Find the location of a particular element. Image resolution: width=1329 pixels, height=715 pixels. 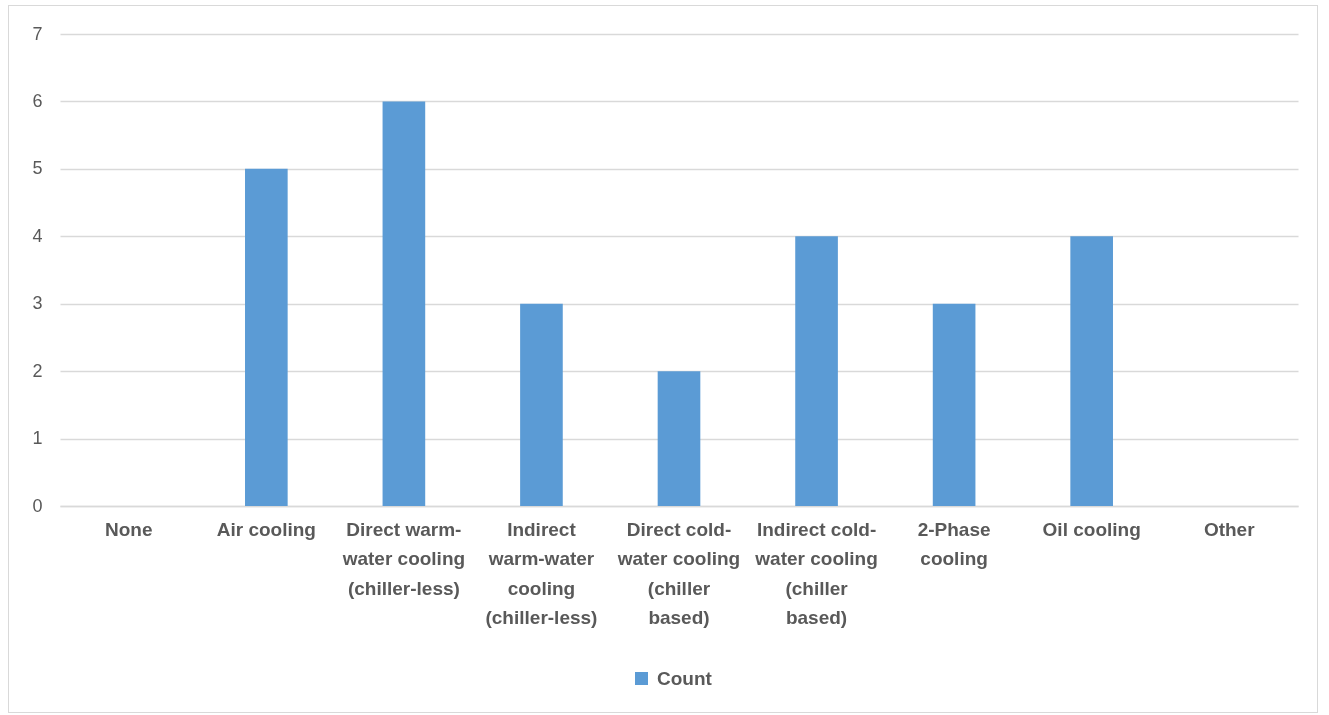

y-tick-label: 2 is located at coordinates (37, 370).